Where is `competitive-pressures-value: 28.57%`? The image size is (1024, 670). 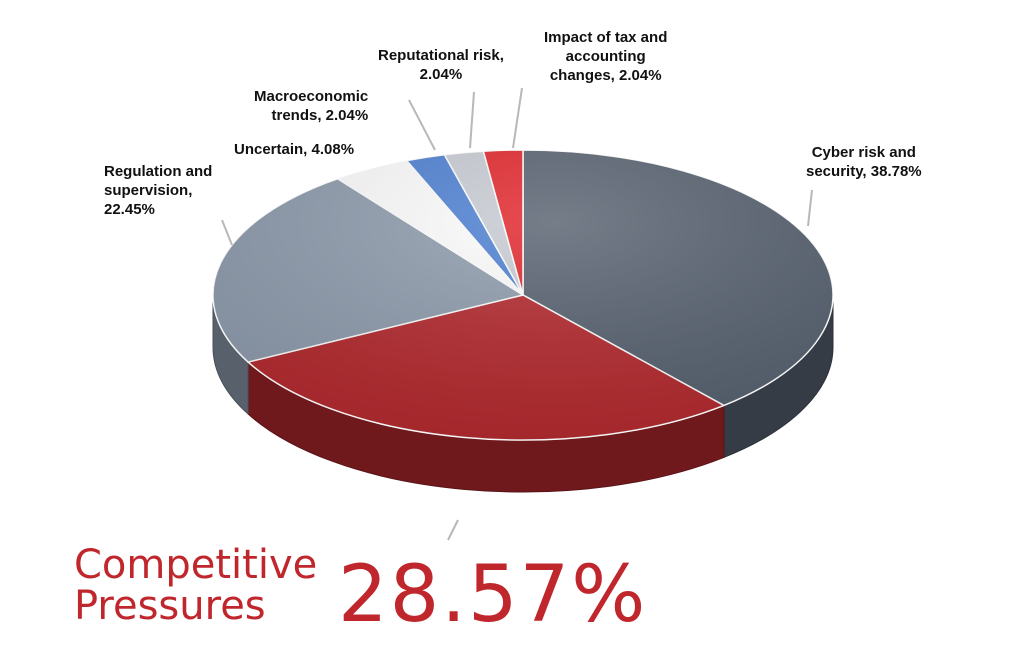 competitive-pressures-value: 28.57% is located at coordinates (493, 595).